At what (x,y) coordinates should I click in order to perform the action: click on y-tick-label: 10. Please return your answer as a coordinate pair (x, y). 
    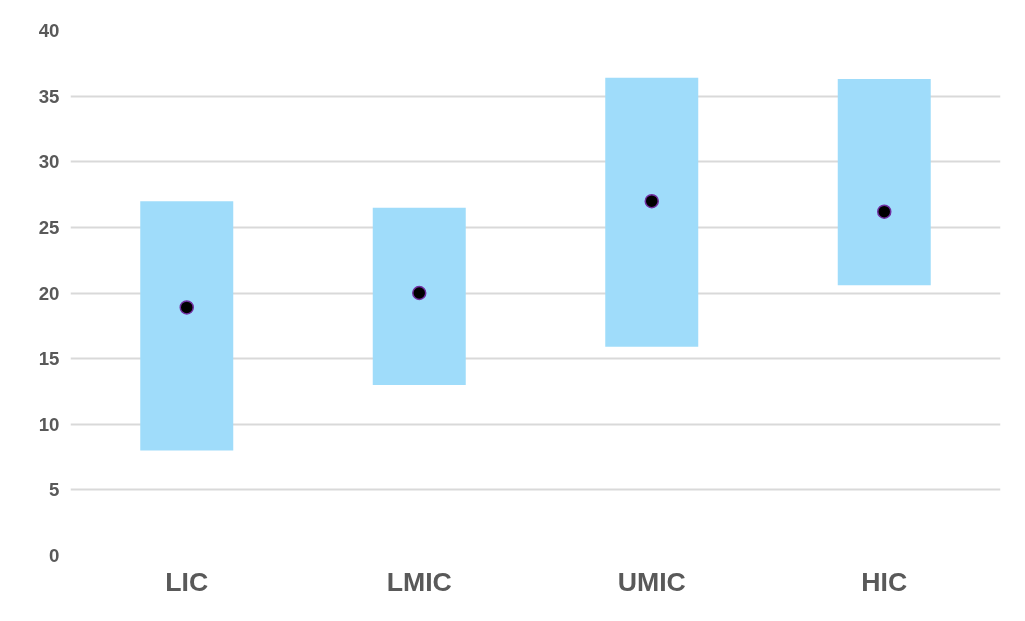
    Looking at the image, I should click on (49, 424).